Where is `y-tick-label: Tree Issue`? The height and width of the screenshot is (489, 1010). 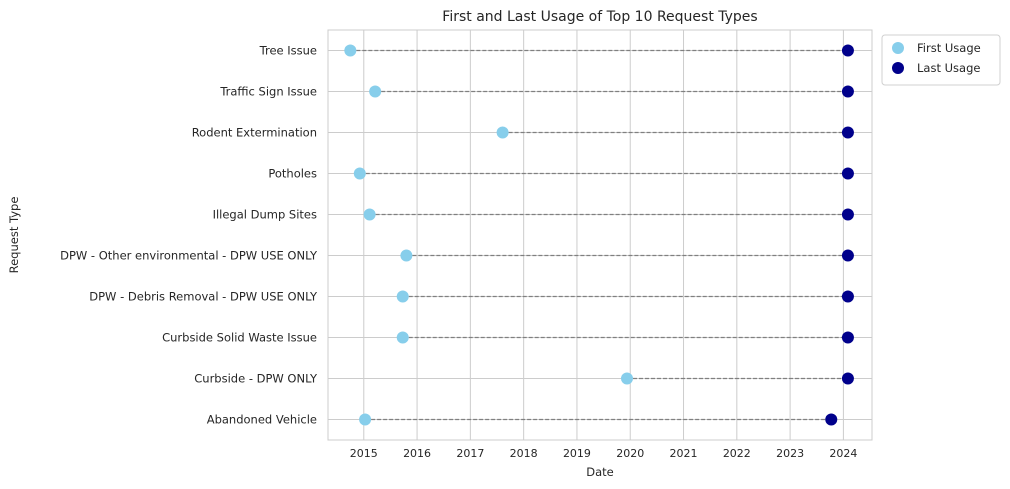
y-tick-label: Tree Issue is located at coordinates (288, 51).